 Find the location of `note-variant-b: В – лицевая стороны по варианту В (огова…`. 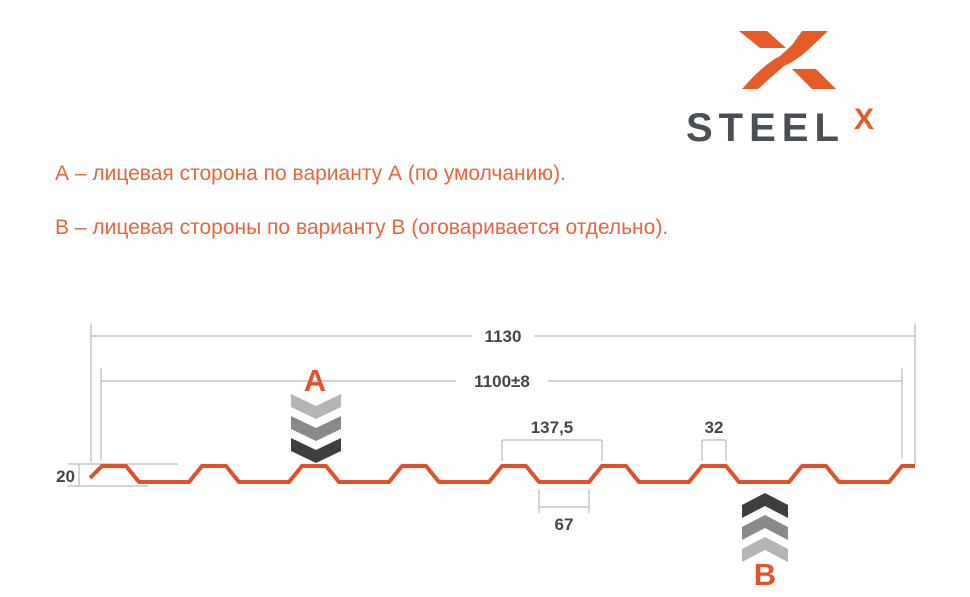

note-variant-b: В – лицевая стороны по варианту В (огова… is located at coordinates (362, 227).